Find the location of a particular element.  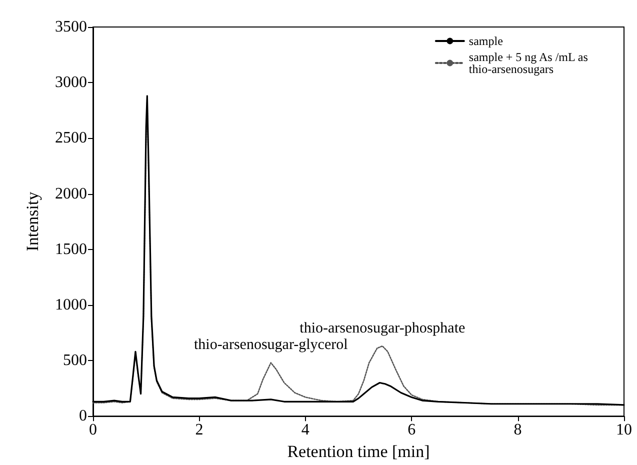

legend-label: sample + 5 ng As /mL as thio-arsenosugars is located at coordinates (529, 63).